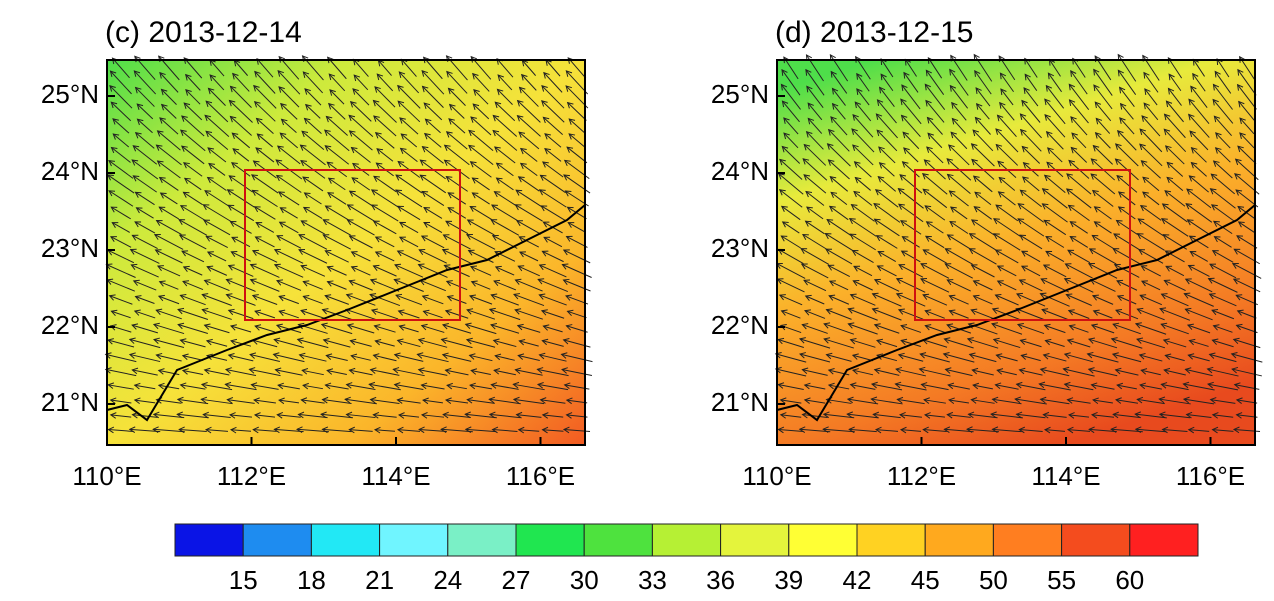  Describe the element at coordinates (584, 580) in the screenshot. I see `colorbar-label: 30` at that location.